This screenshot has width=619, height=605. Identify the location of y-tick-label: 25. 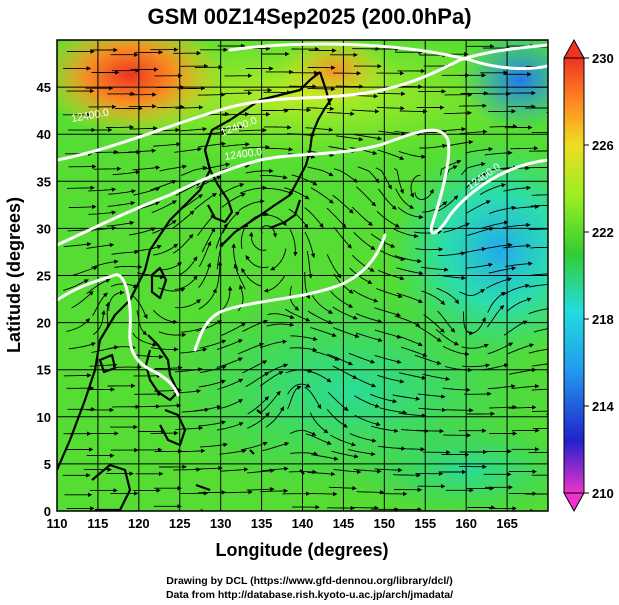
(44, 276).